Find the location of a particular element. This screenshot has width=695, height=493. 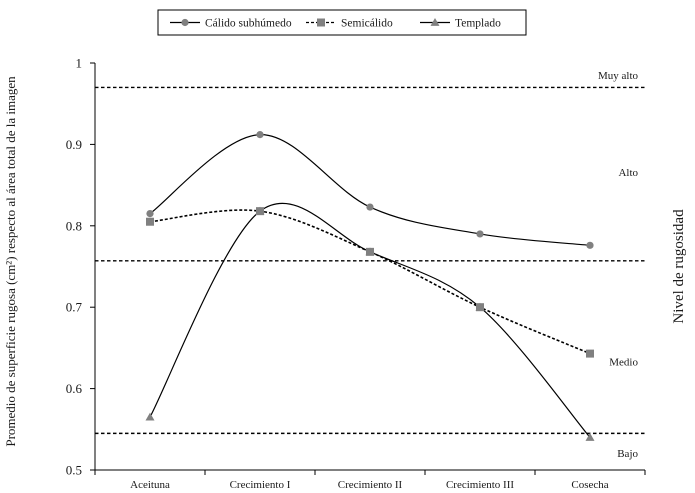

y-tick-label: 0.7 is located at coordinates (74, 307).